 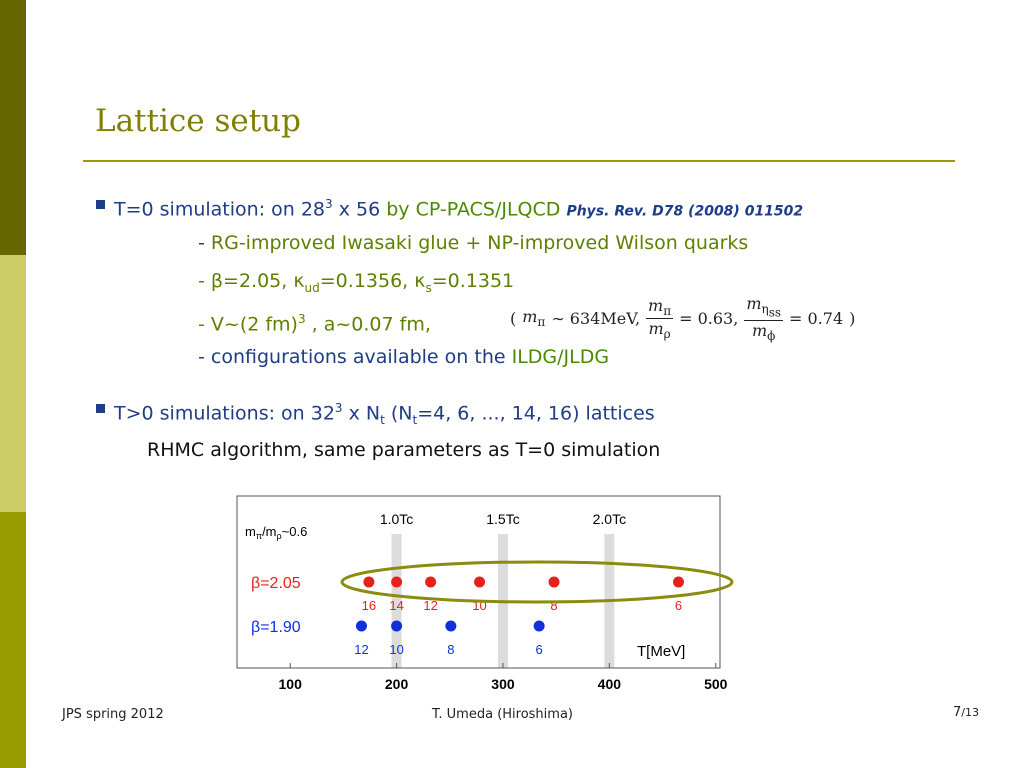 What do you see at coordinates (361, 413) in the screenshot?
I see `text: x N` at bounding box center [361, 413].